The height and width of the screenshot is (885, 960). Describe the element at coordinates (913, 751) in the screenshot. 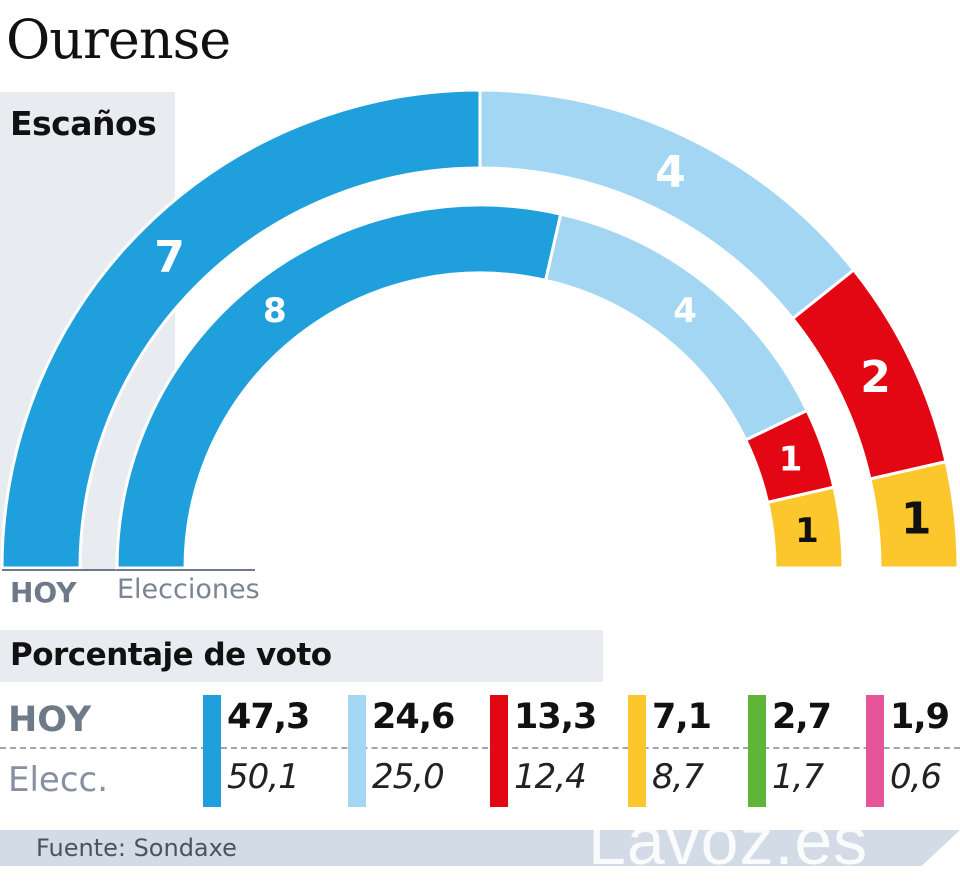

I see `vote-column-5: 1,9 0,6` at that location.